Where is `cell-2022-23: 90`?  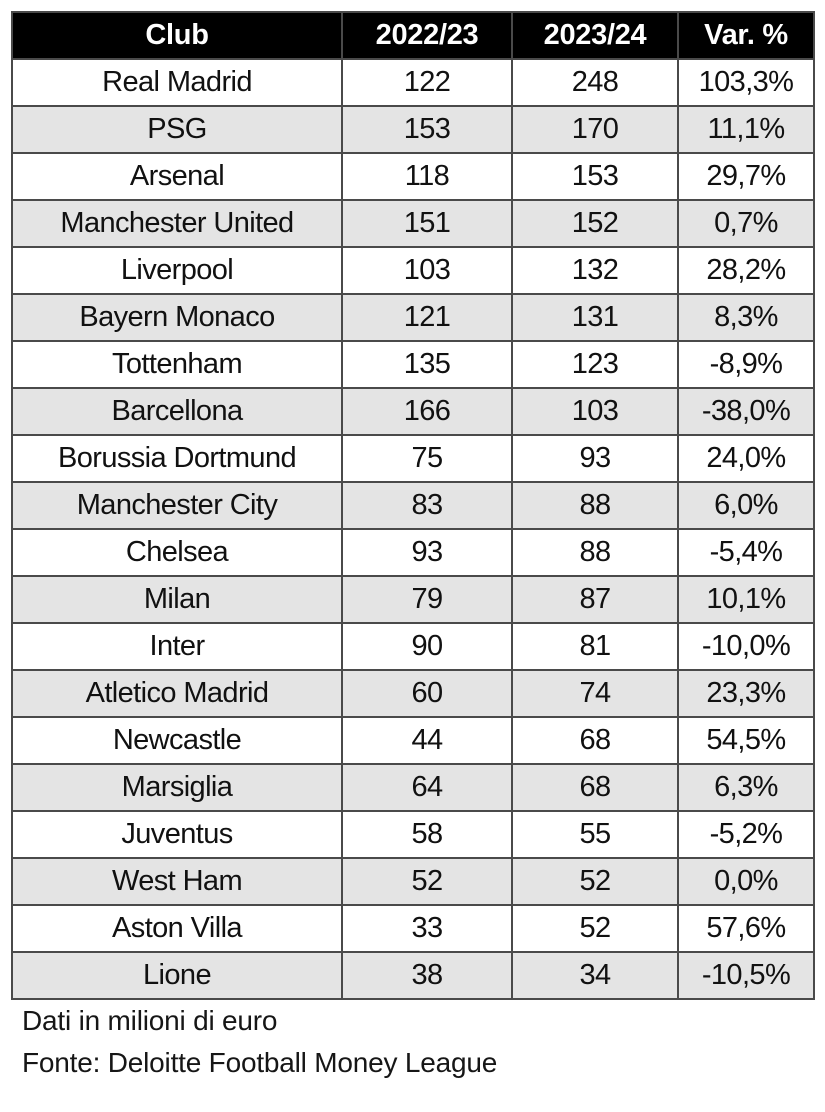 cell-2022-23: 90 is located at coordinates (427, 647).